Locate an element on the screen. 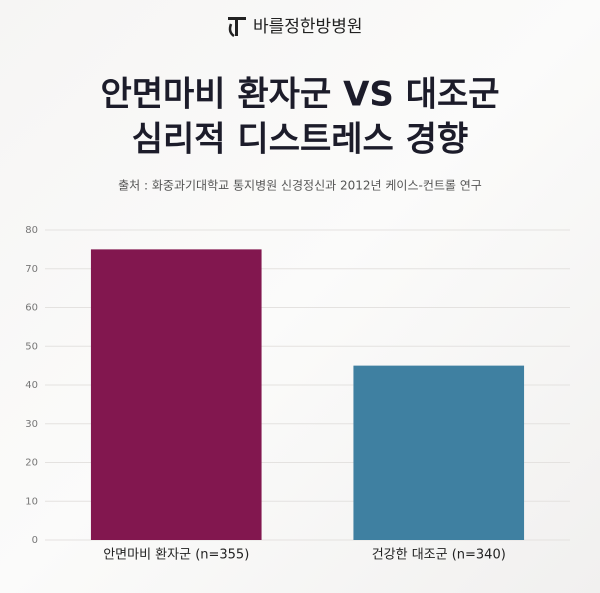 The height and width of the screenshot is (593, 600). y-tick-label: 50 is located at coordinates (31, 346).